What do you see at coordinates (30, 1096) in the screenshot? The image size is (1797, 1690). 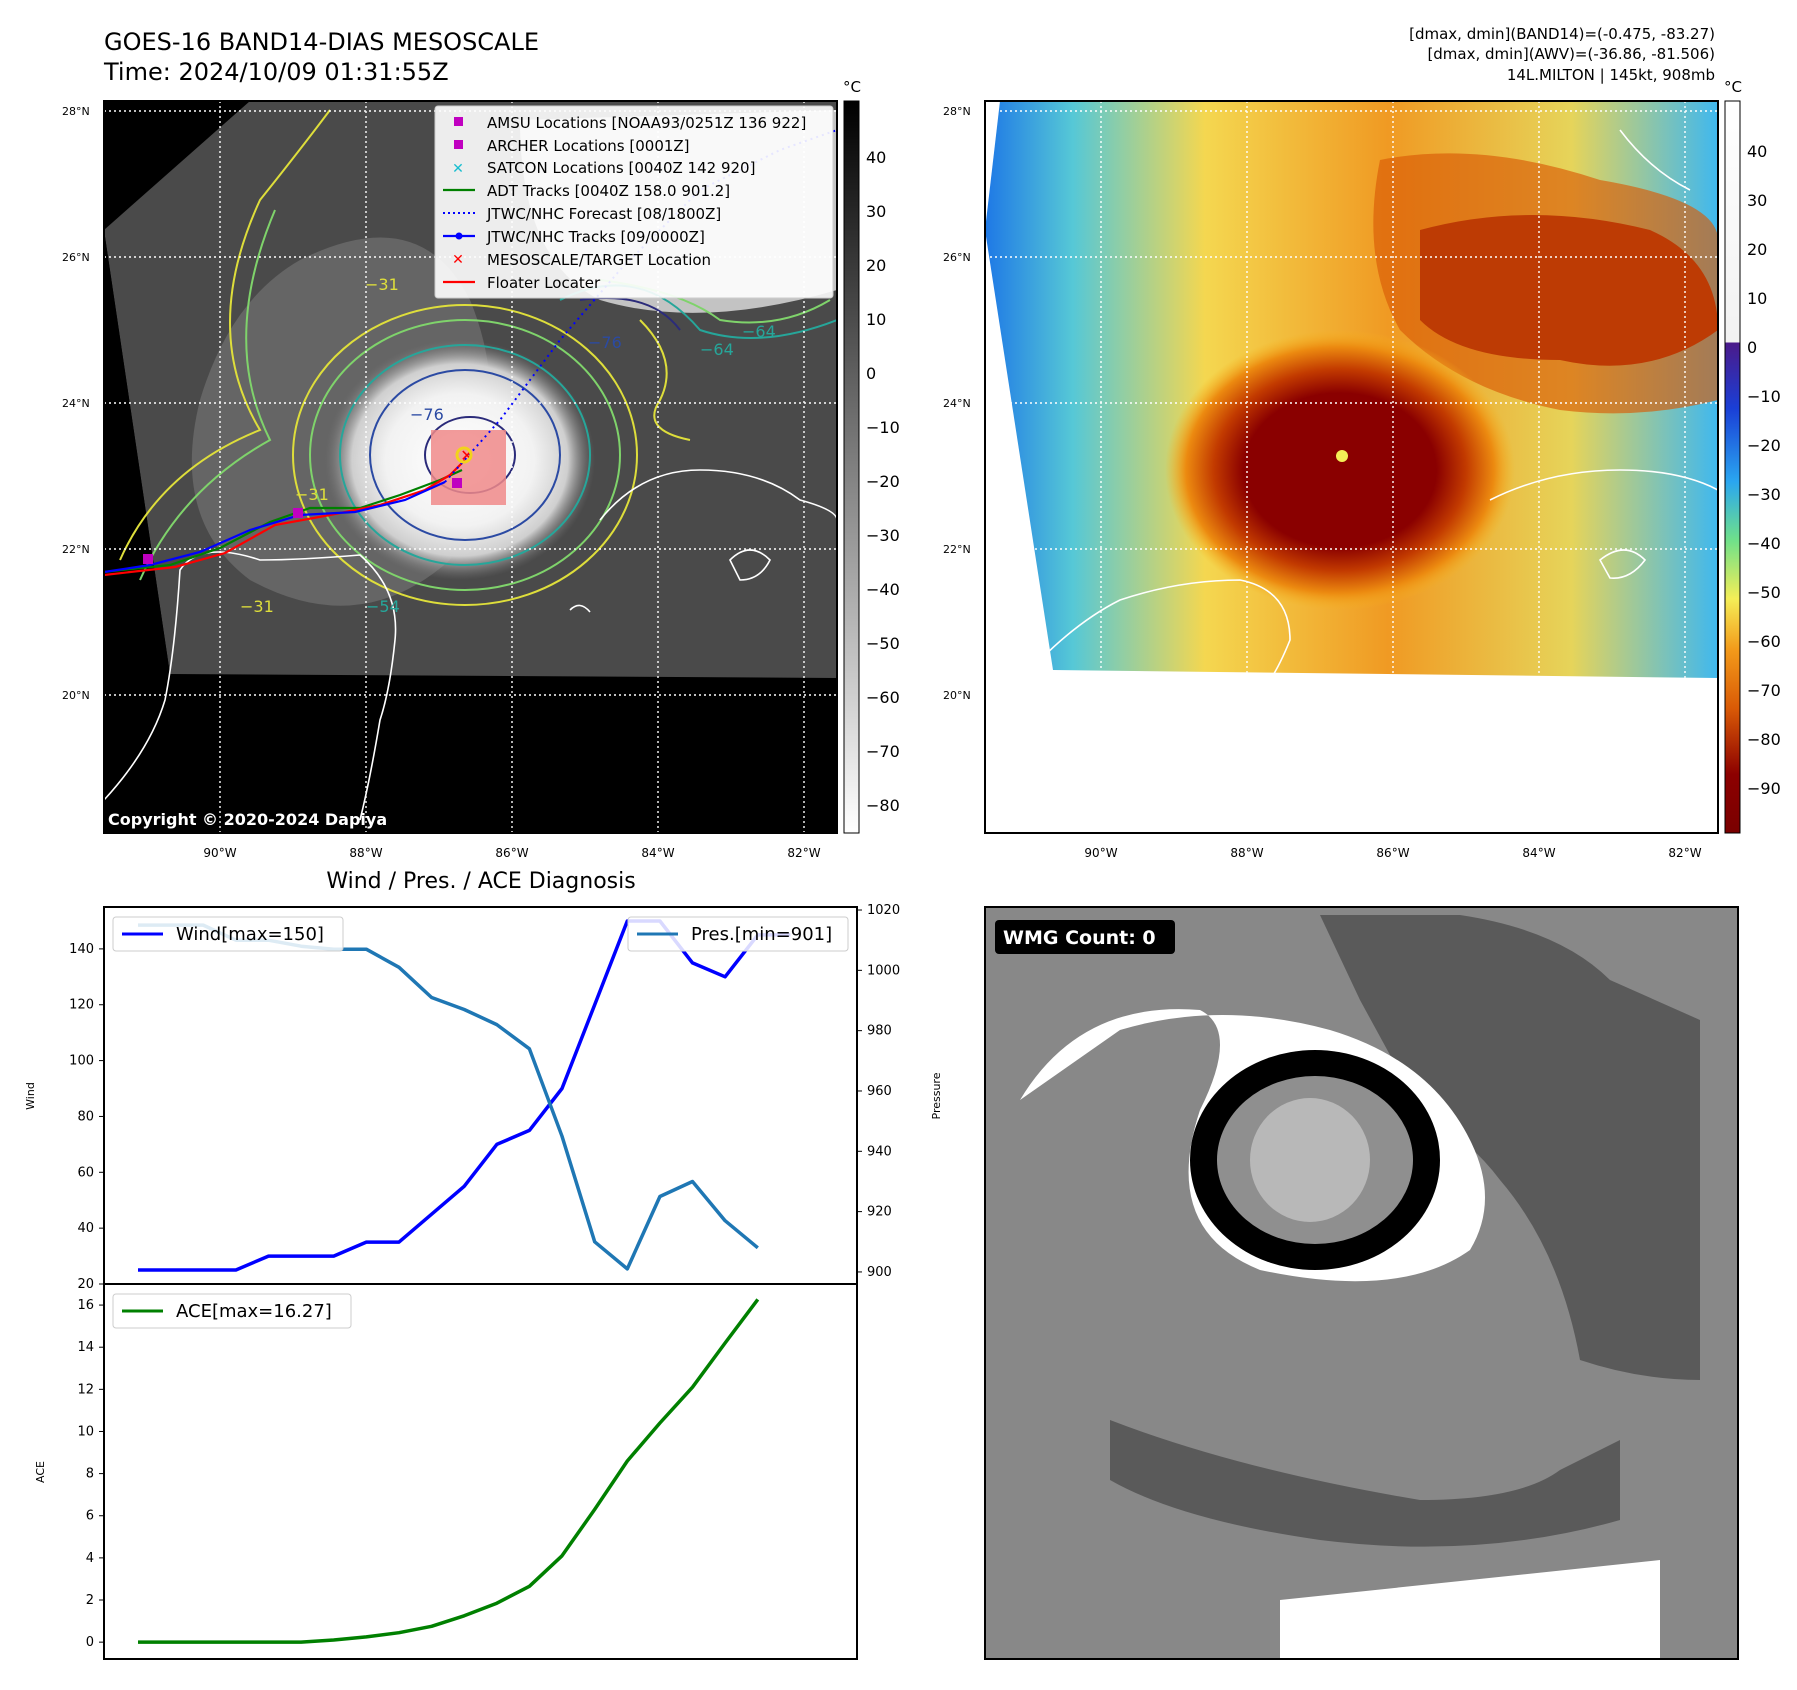 I see `wind-axis-label: Wind` at bounding box center [30, 1096].